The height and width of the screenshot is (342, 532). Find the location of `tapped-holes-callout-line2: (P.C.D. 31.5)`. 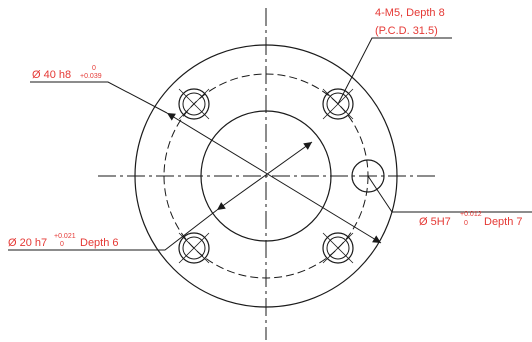

tapped-holes-callout-line2: (P.C.D. 31.5) is located at coordinates (406, 31).